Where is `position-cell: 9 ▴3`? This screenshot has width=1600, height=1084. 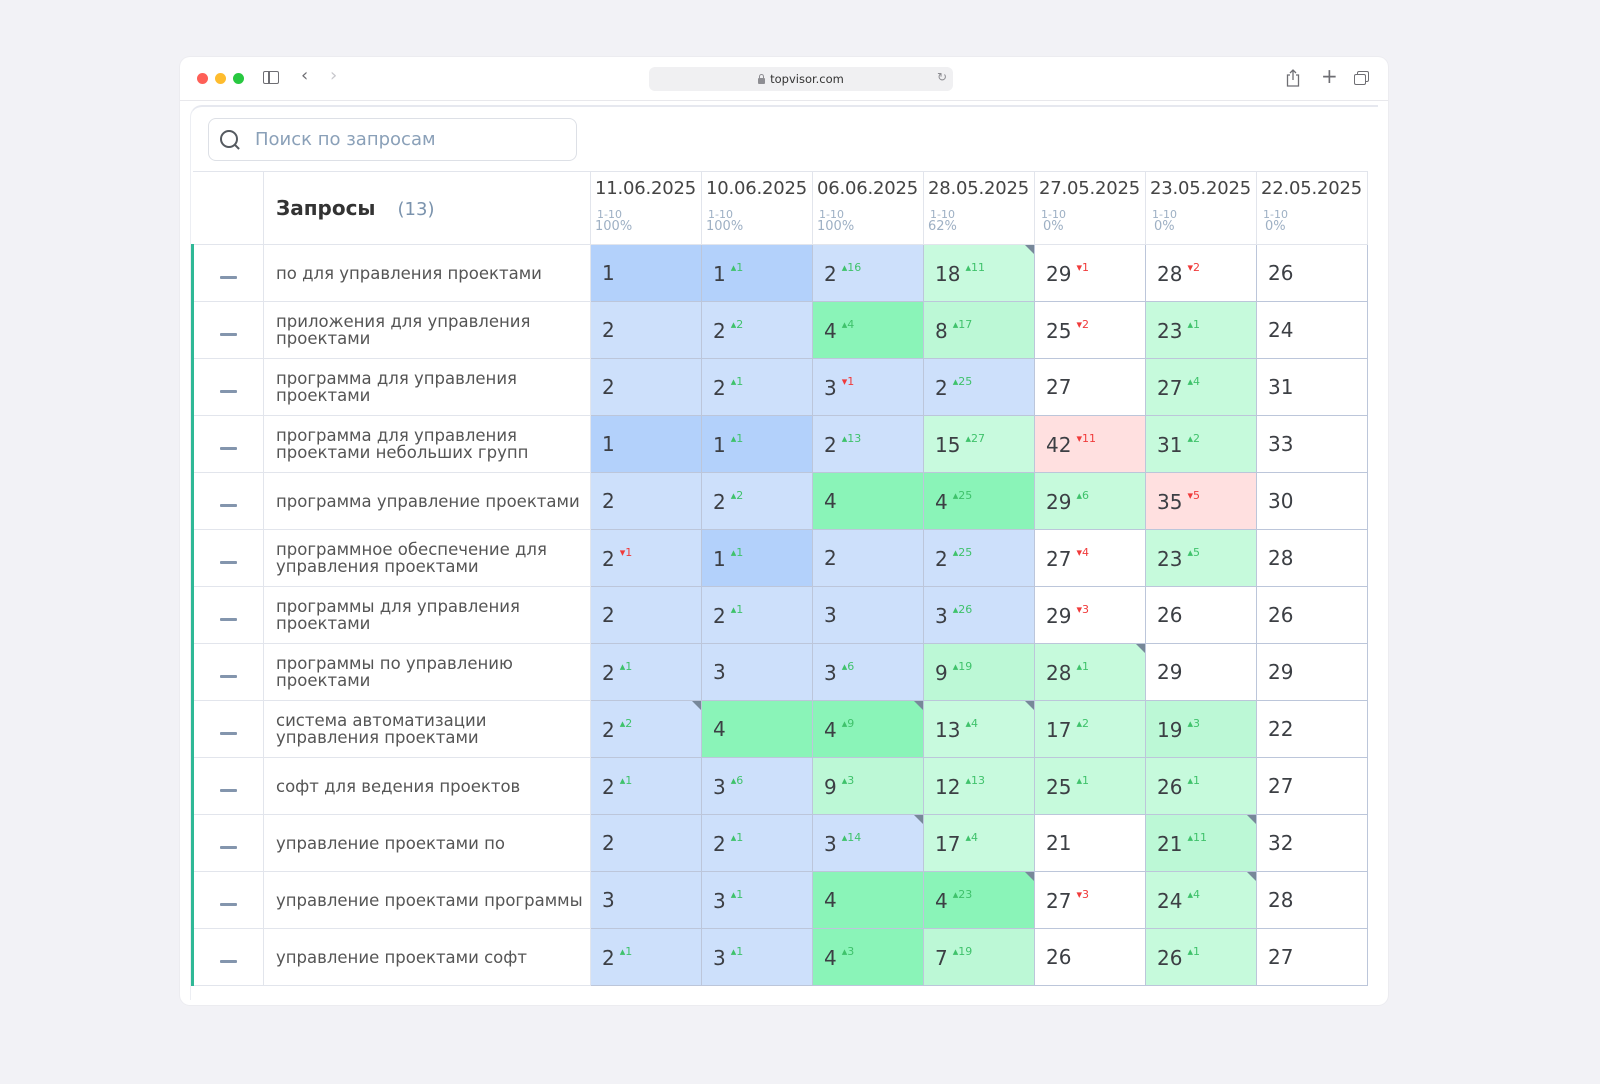 position-cell: 9 ▴3 is located at coordinates (868, 786).